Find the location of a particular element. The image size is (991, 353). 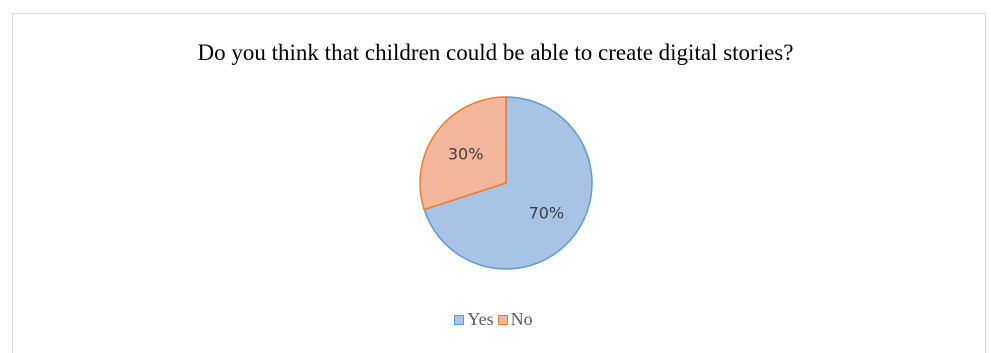

legend-item-no: No is located at coordinates (515, 319).